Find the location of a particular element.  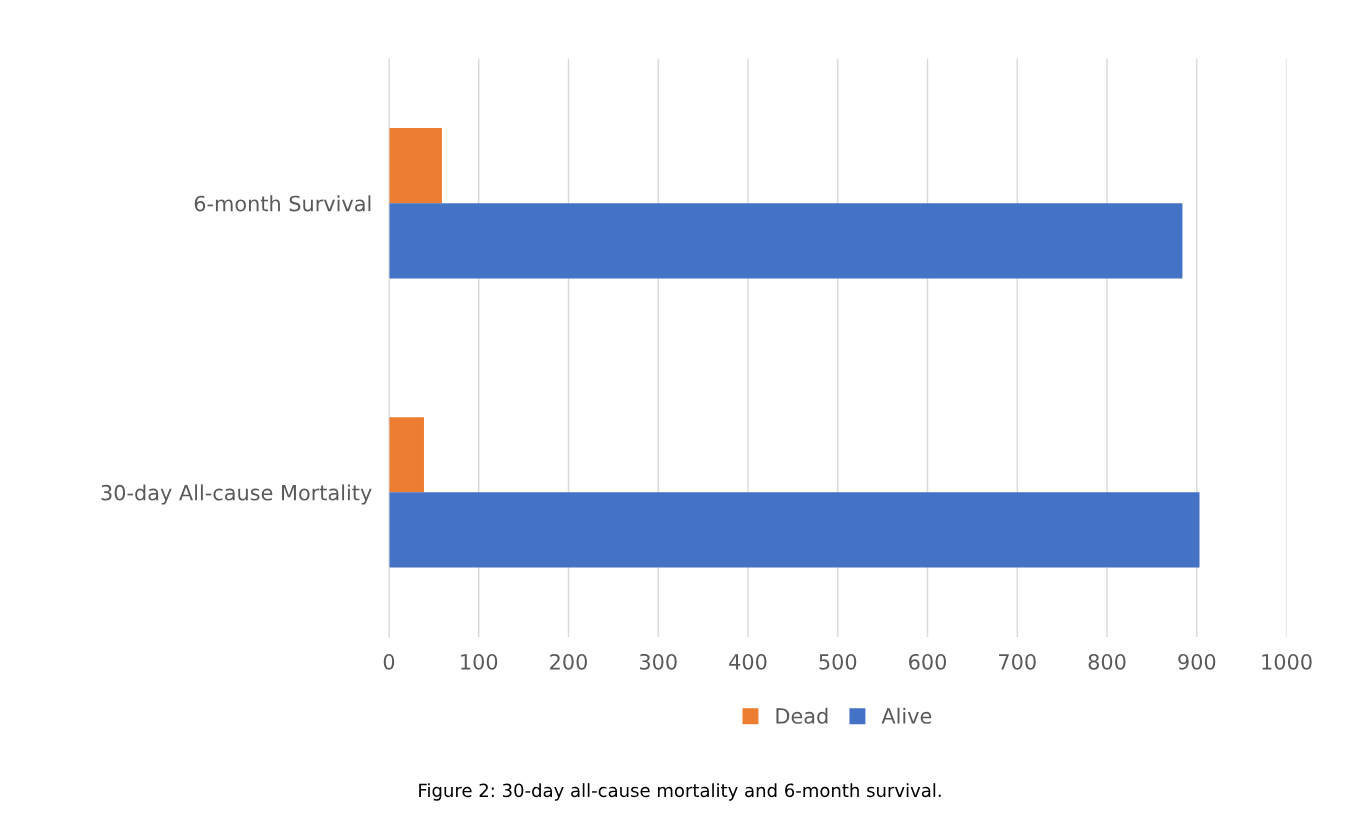

x-tick-label: 100 is located at coordinates (479, 661).